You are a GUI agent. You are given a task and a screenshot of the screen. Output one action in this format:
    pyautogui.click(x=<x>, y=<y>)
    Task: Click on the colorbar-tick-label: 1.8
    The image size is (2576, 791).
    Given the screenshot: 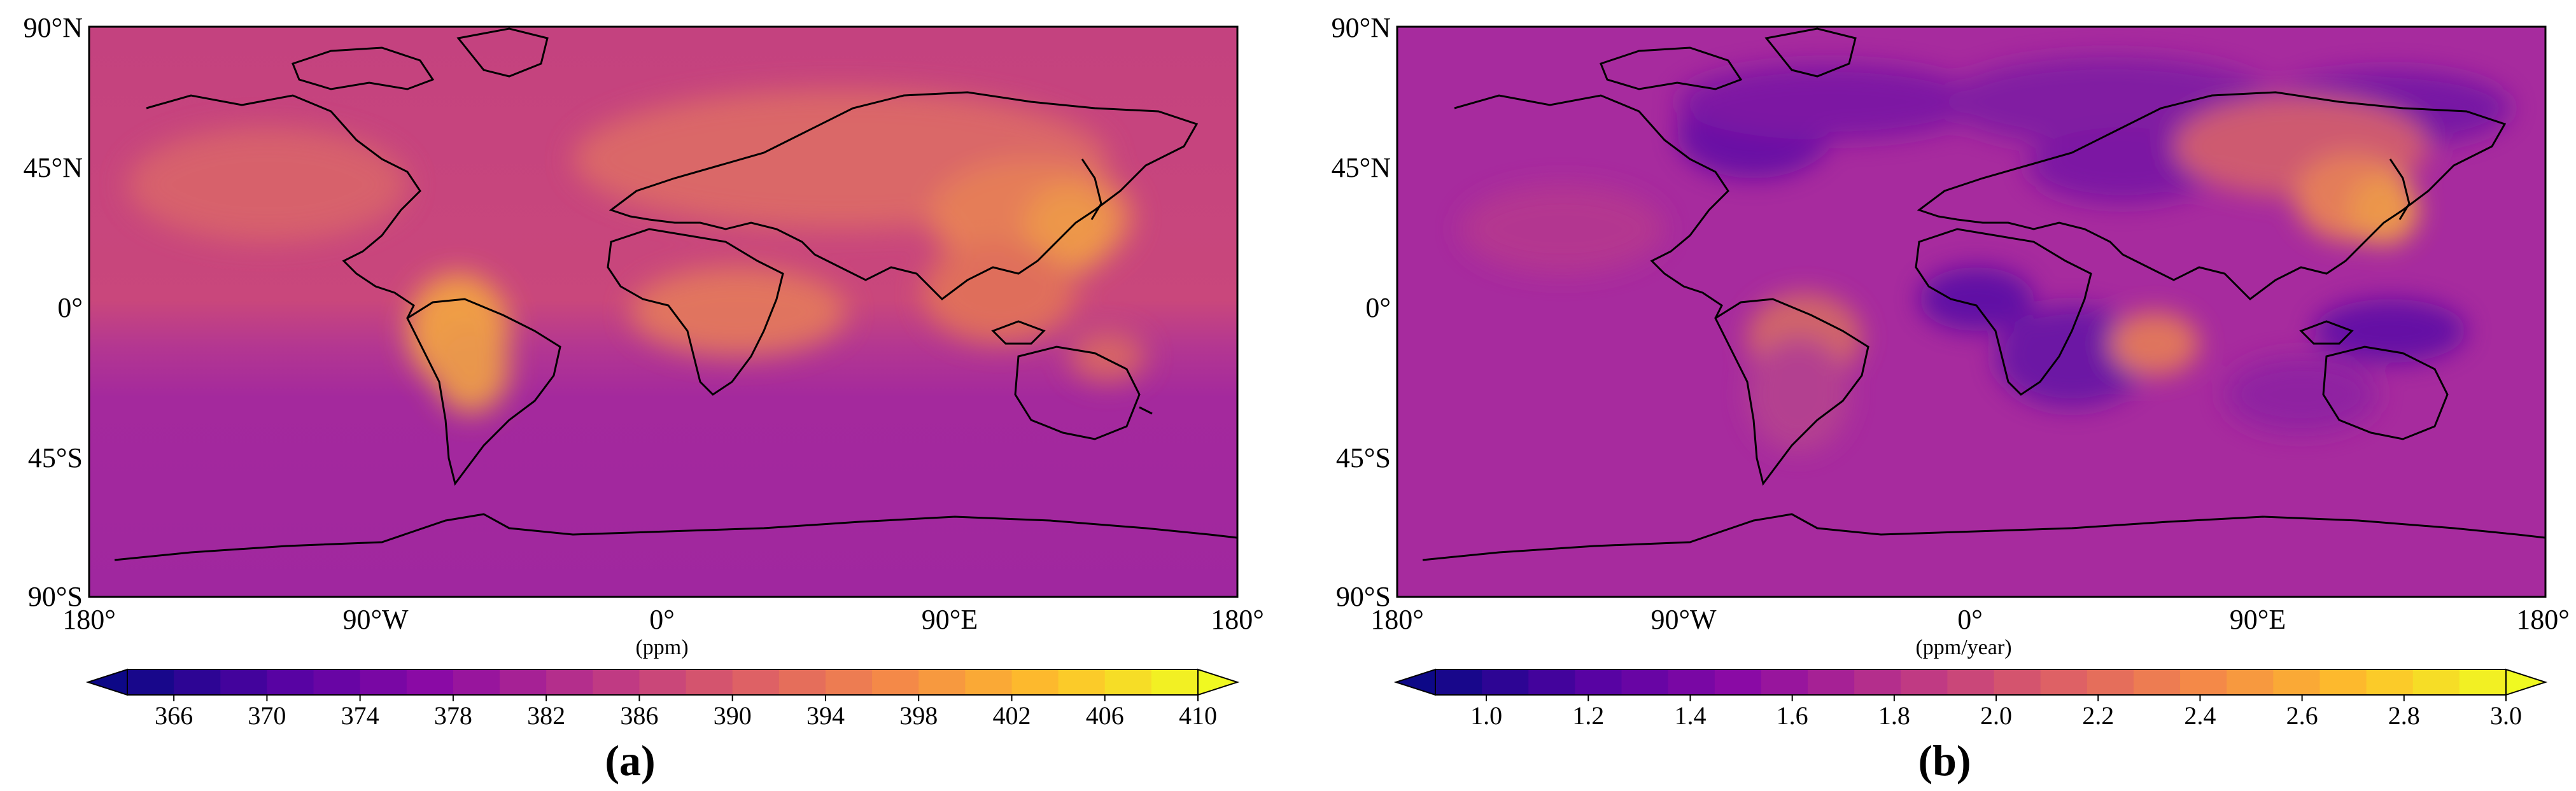 What is the action you would take?
    pyautogui.click(x=1894, y=715)
    